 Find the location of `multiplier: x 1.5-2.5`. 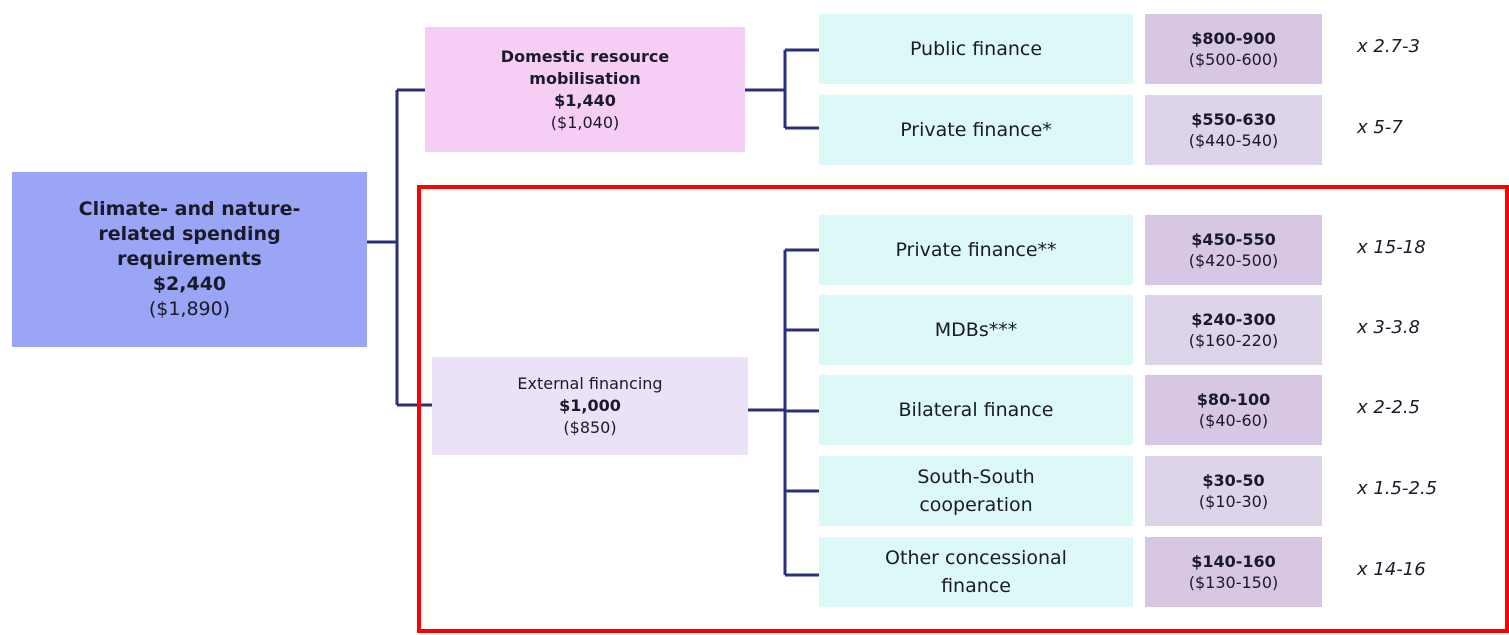

multiplier: x 1.5-2.5 is located at coordinates (1397, 488).